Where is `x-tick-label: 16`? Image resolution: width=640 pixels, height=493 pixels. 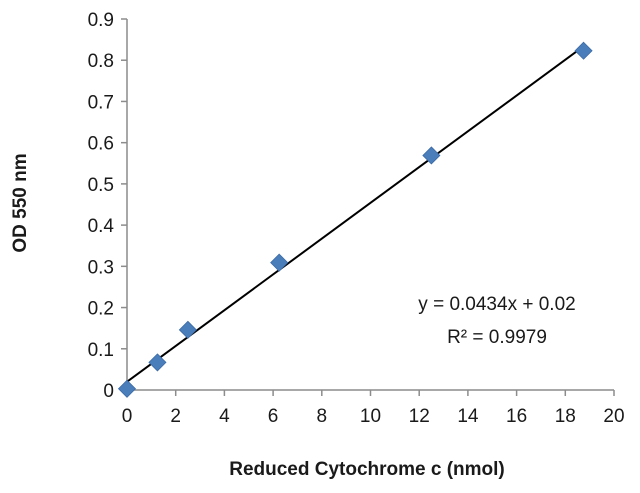
x-tick-label: 16 is located at coordinates (516, 416).